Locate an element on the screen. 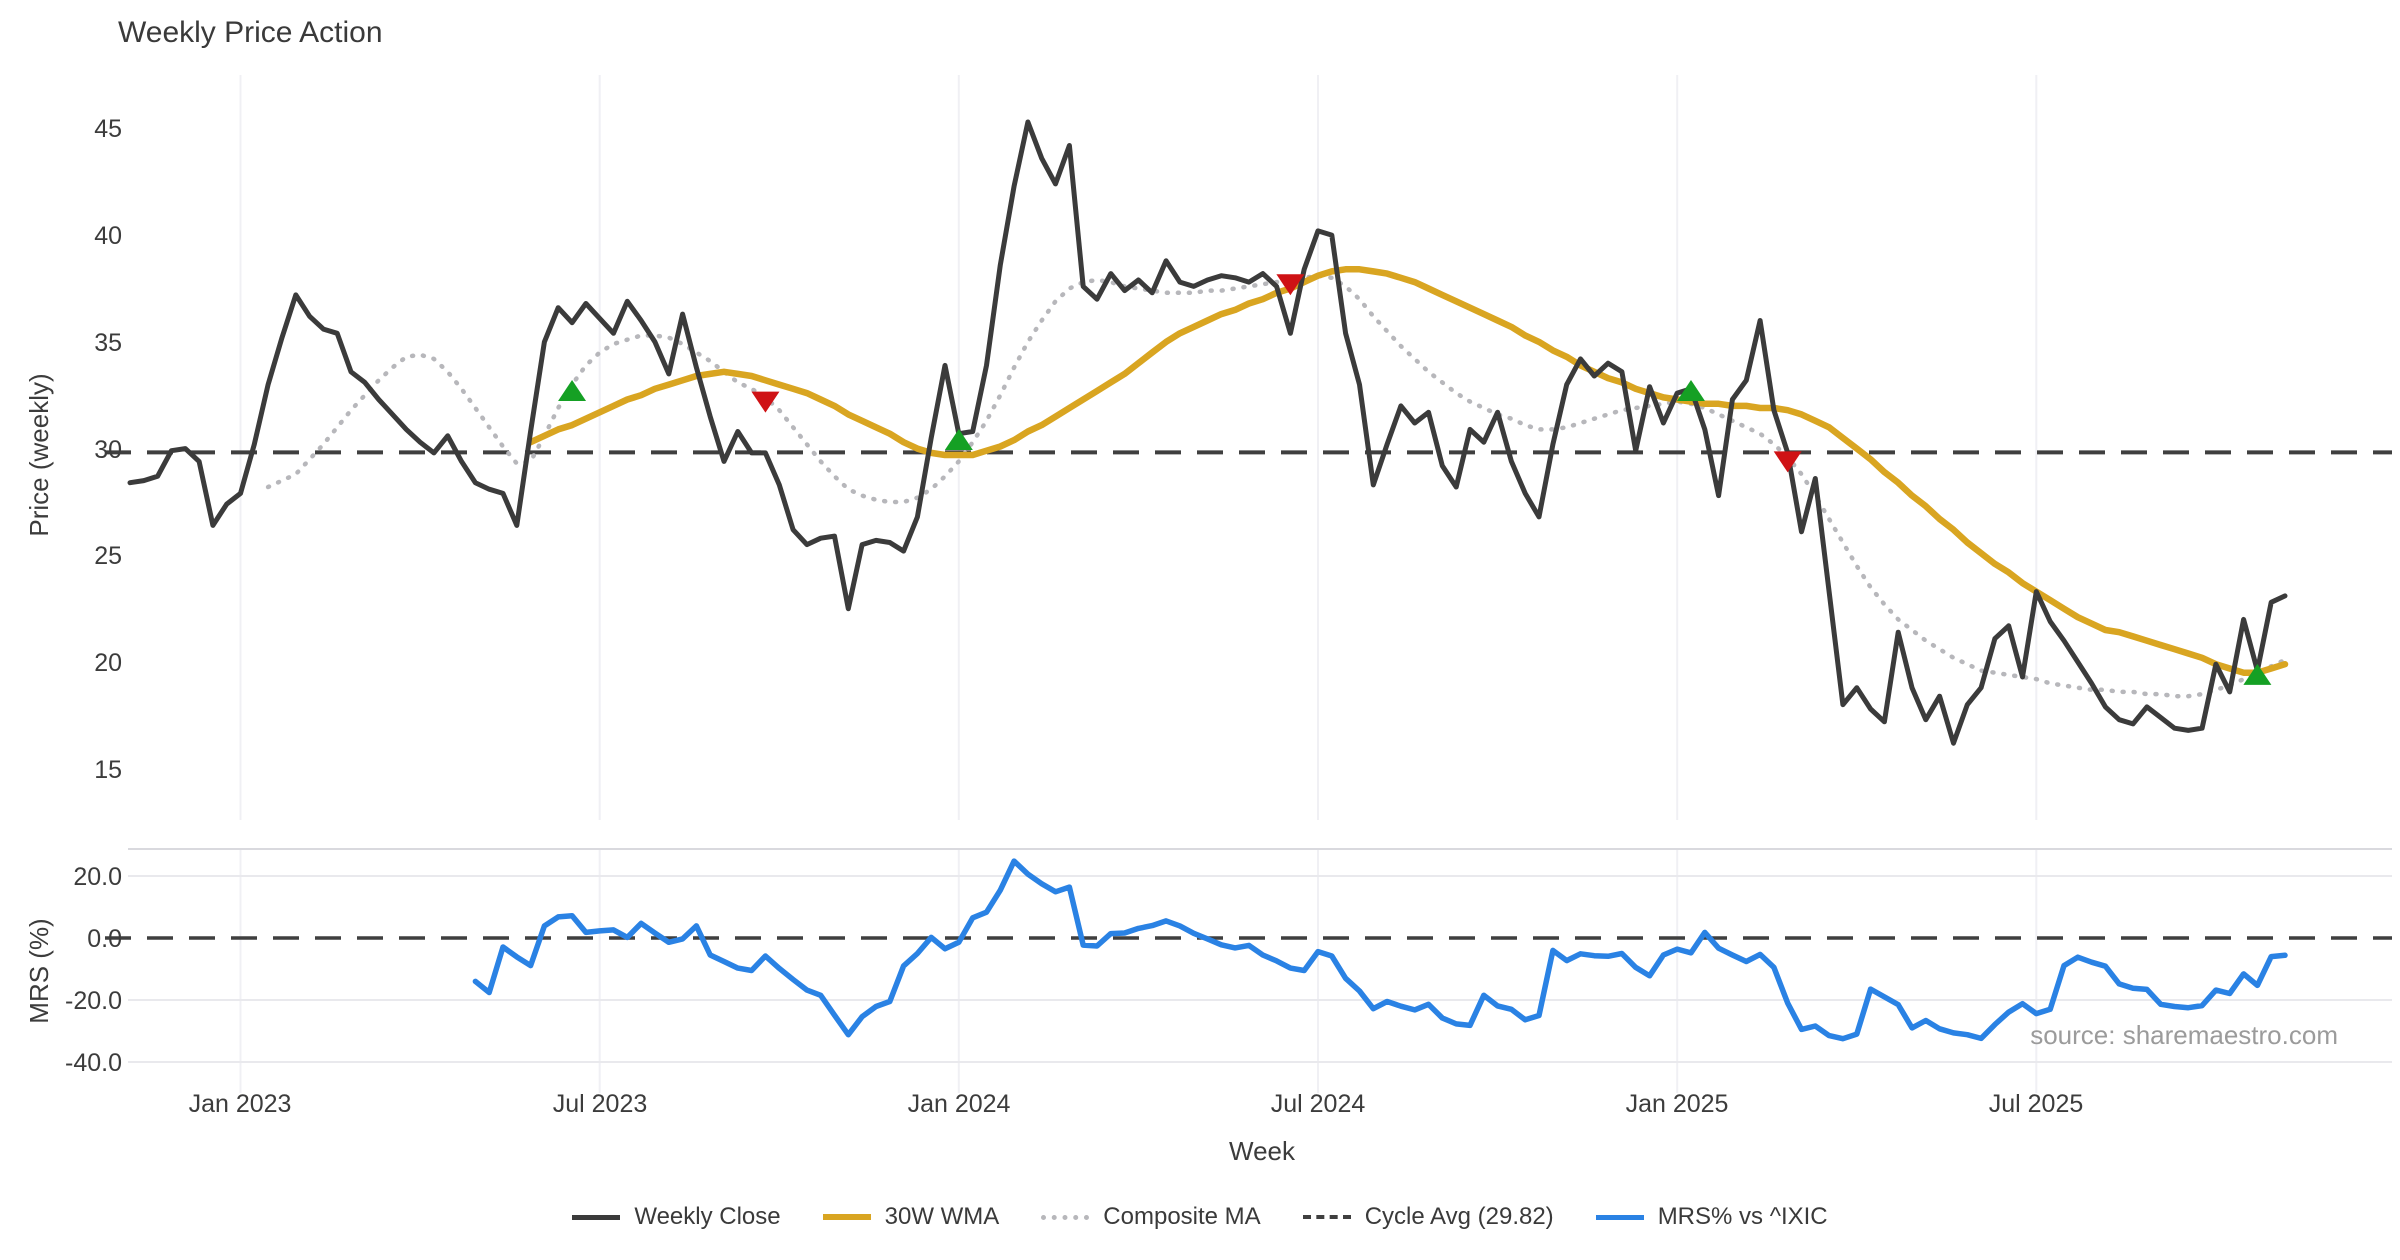 This screenshot has height=1260, width=2400. x-tick-jan-2023: Jan 2023 is located at coordinates (240, 1104).